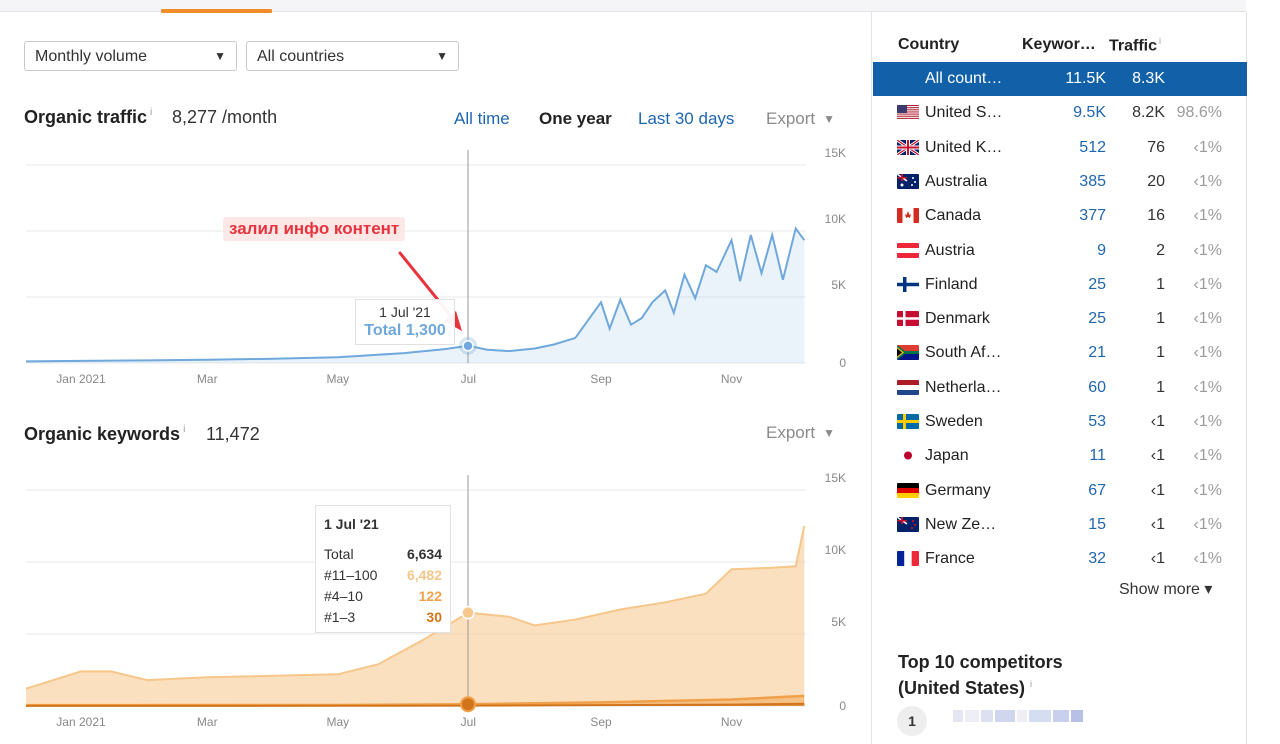 The width and height of the screenshot is (1280, 744). Describe the element at coordinates (1089, 113) in the screenshot. I see `country-keywords: 9.5K` at that location.